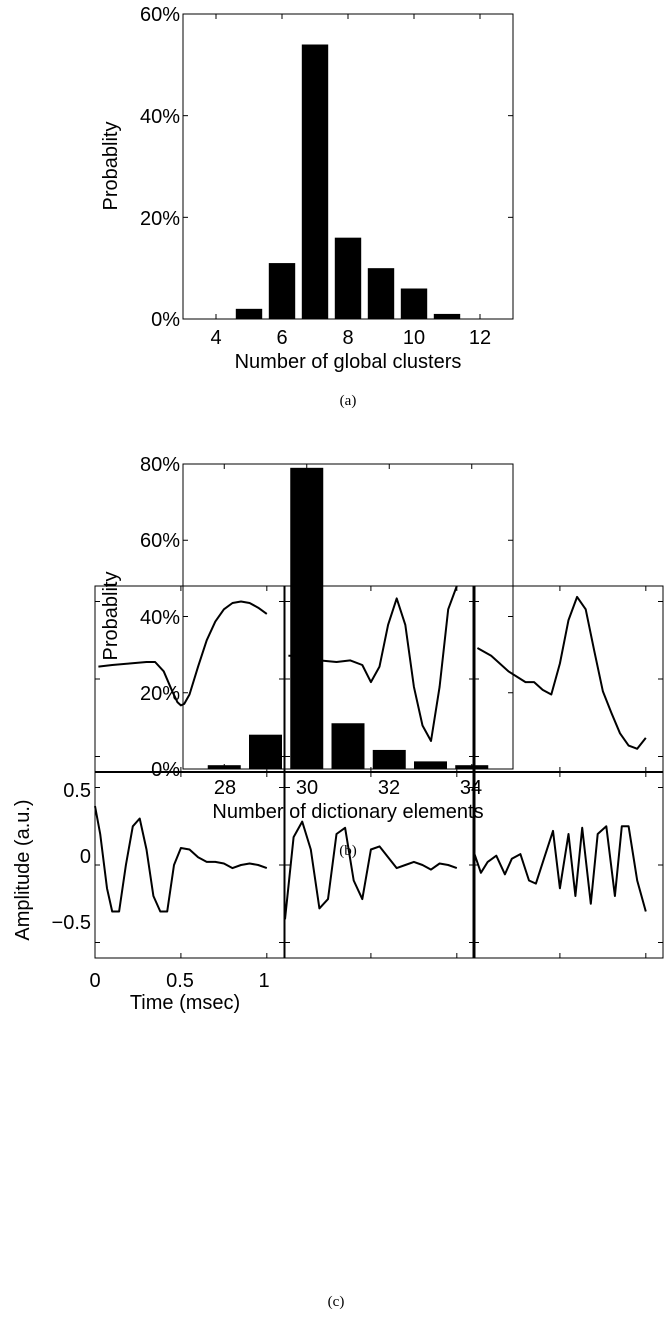  What do you see at coordinates (348, 401) in the screenshot?
I see `chart-a-caption: (a)` at bounding box center [348, 401].